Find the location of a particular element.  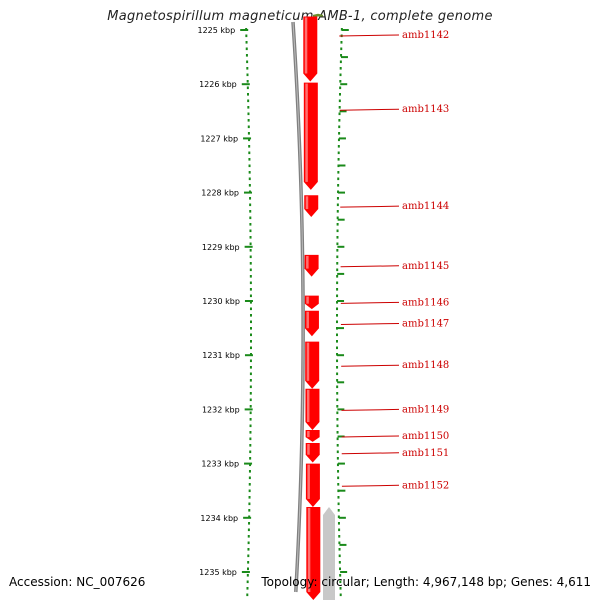

gene-label-amb1143: amb1143 is located at coordinates (425, 109).